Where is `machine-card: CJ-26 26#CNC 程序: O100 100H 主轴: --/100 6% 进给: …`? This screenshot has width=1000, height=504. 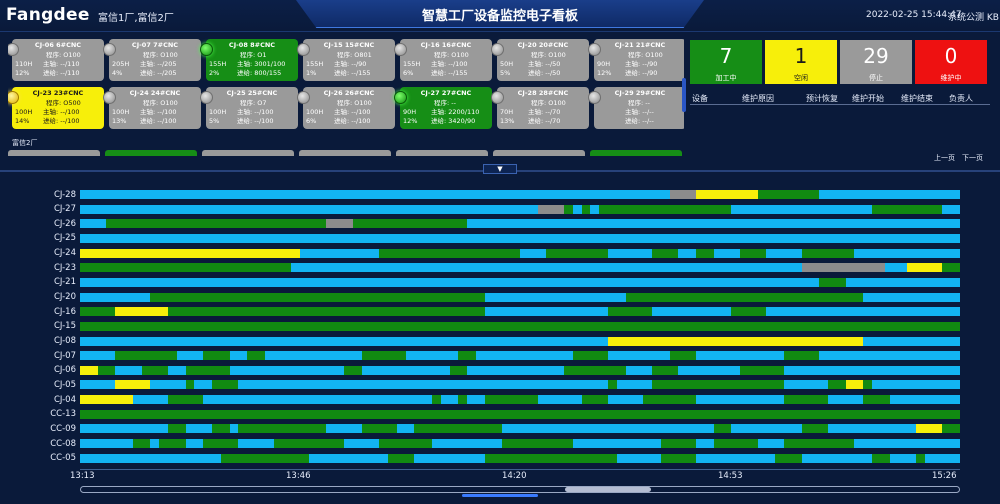
machine-card: CJ-26 26#CNC 程序: O100 100H 主轴: --/100 6% 进给: … is located at coordinates (346, 108).